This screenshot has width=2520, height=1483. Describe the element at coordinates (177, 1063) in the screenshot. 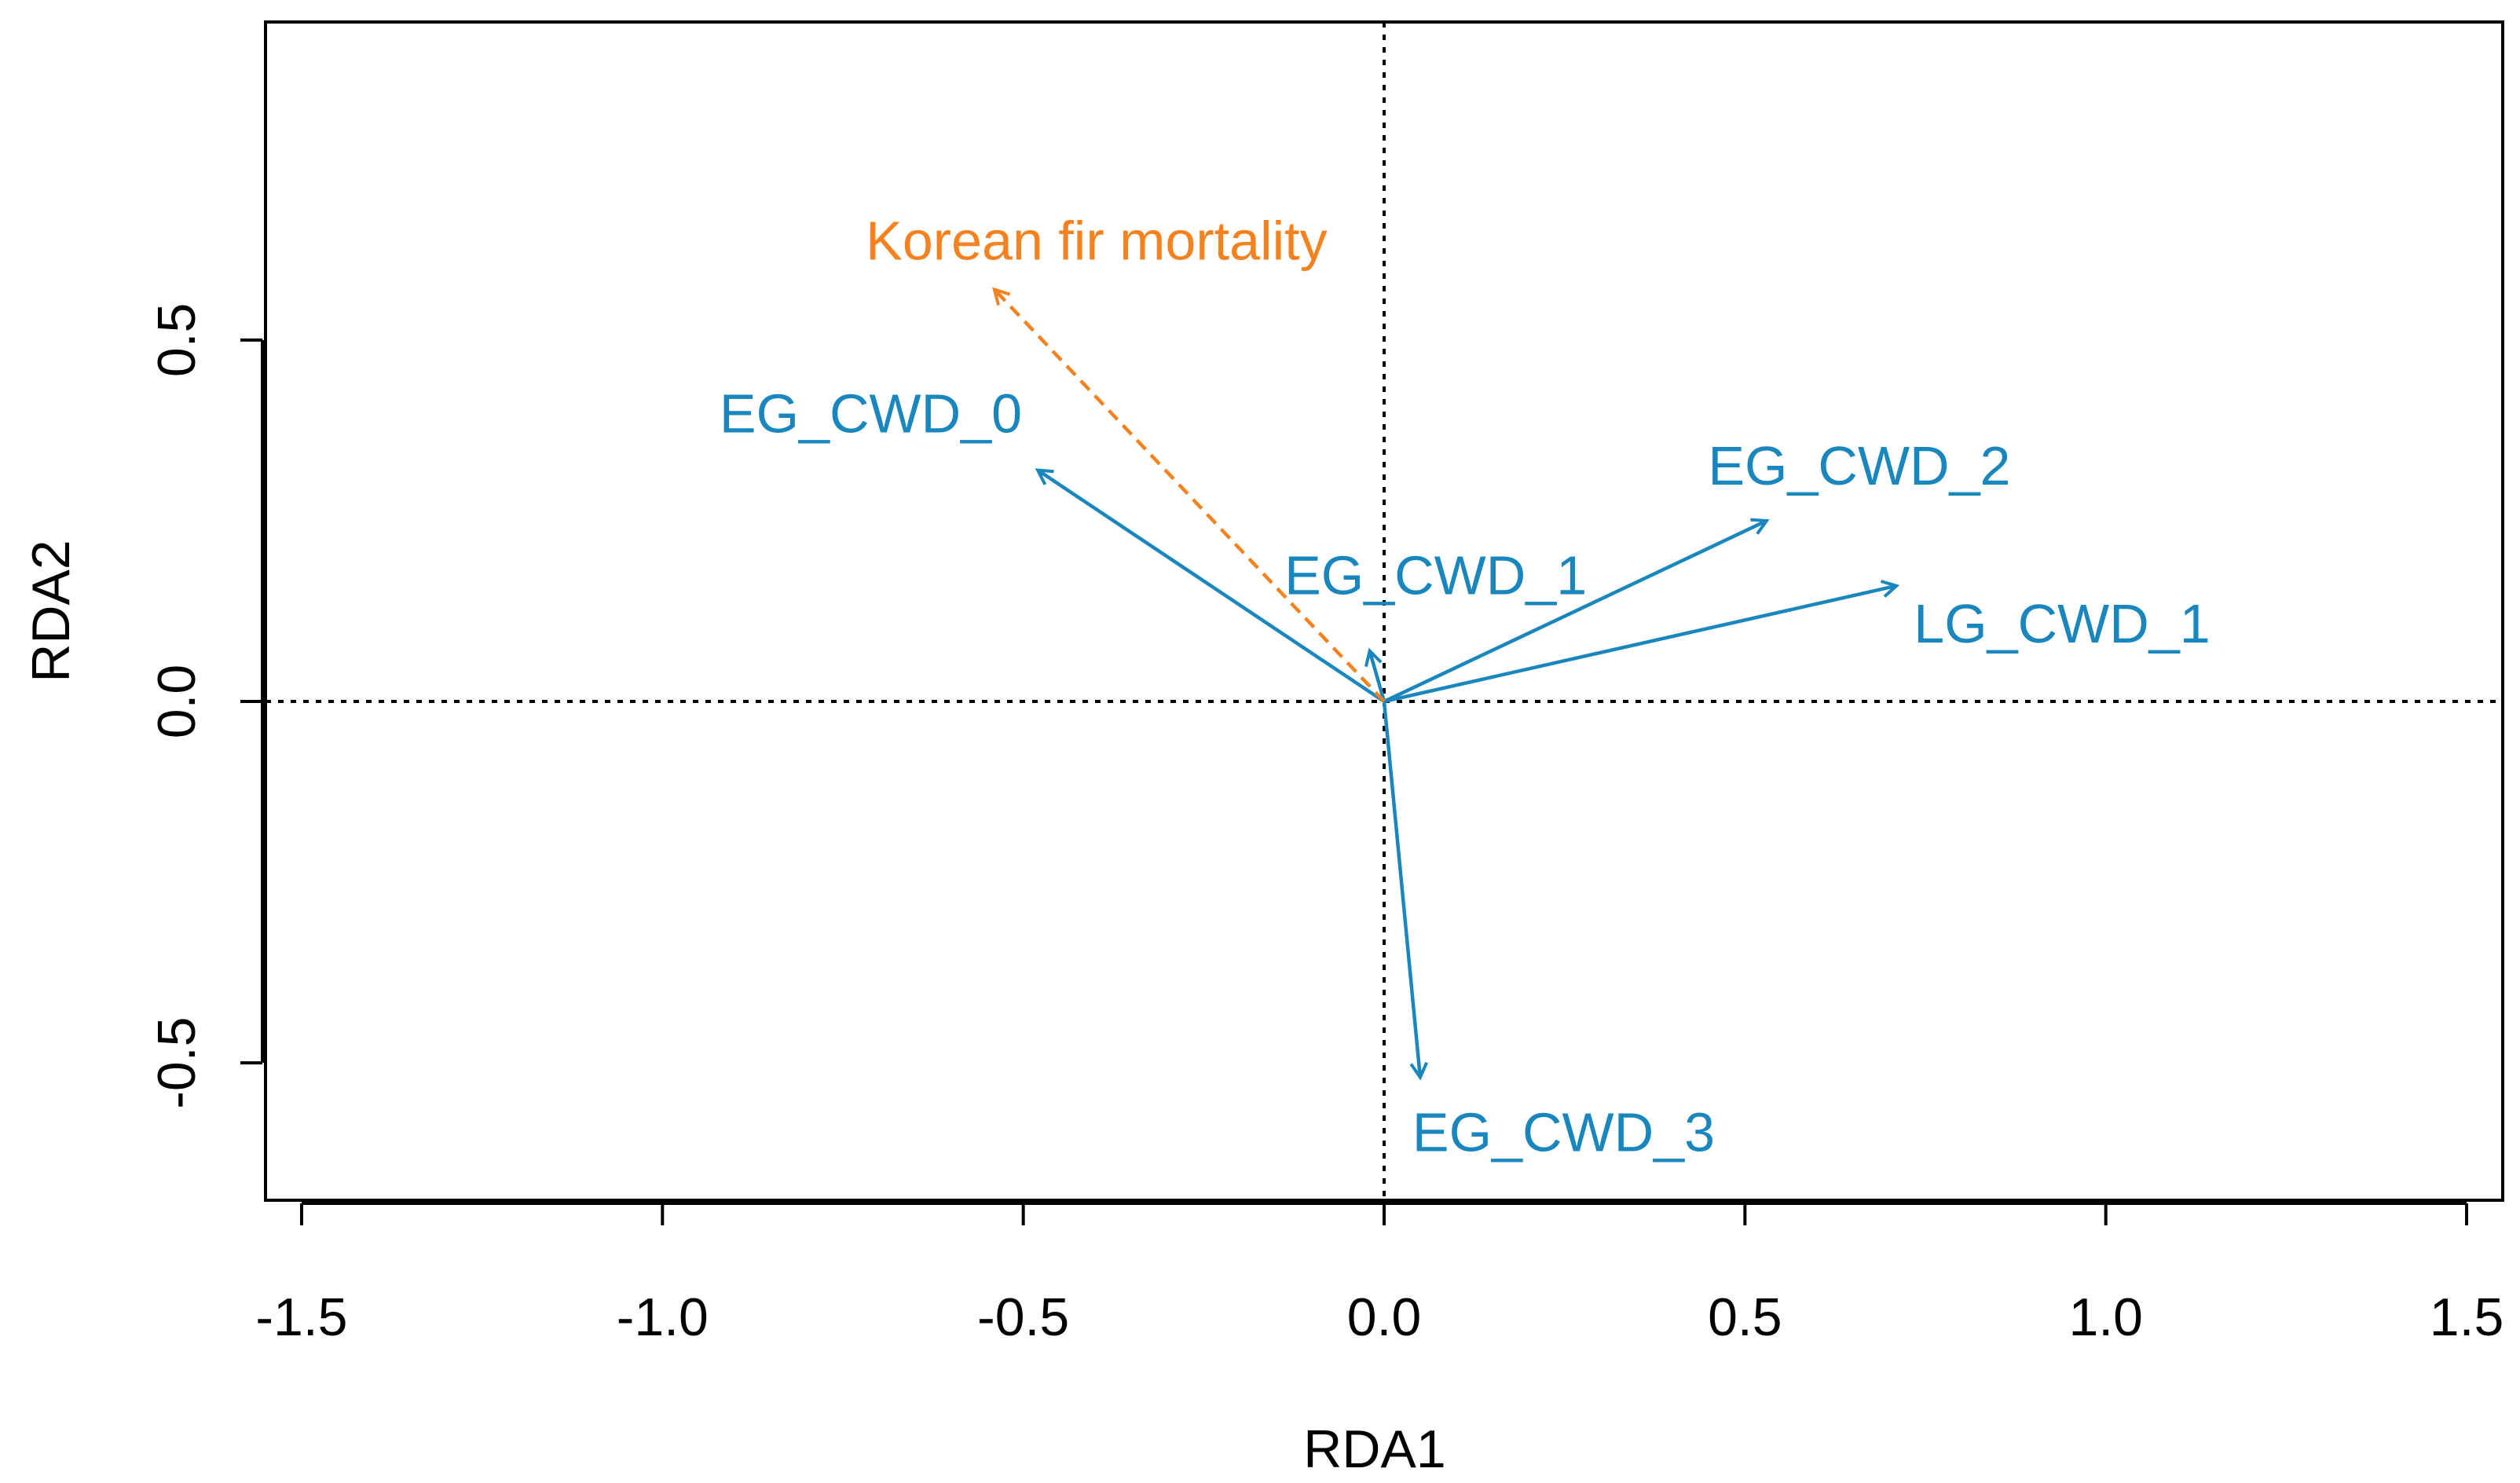

I see `y-tick-label: -0.5` at that location.